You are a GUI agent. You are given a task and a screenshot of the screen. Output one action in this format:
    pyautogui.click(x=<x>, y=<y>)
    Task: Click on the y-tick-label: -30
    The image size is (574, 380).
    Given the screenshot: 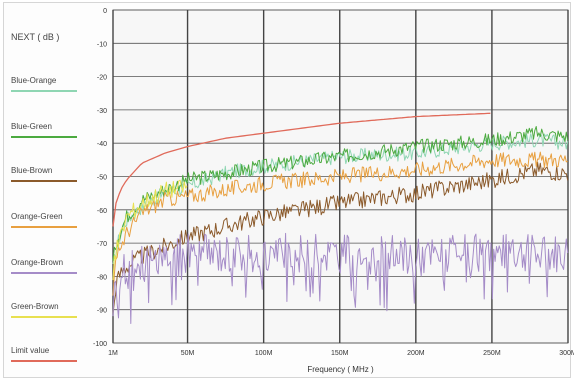 What is the action you would take?
    pyautogui.click(x=102, y=111)
    